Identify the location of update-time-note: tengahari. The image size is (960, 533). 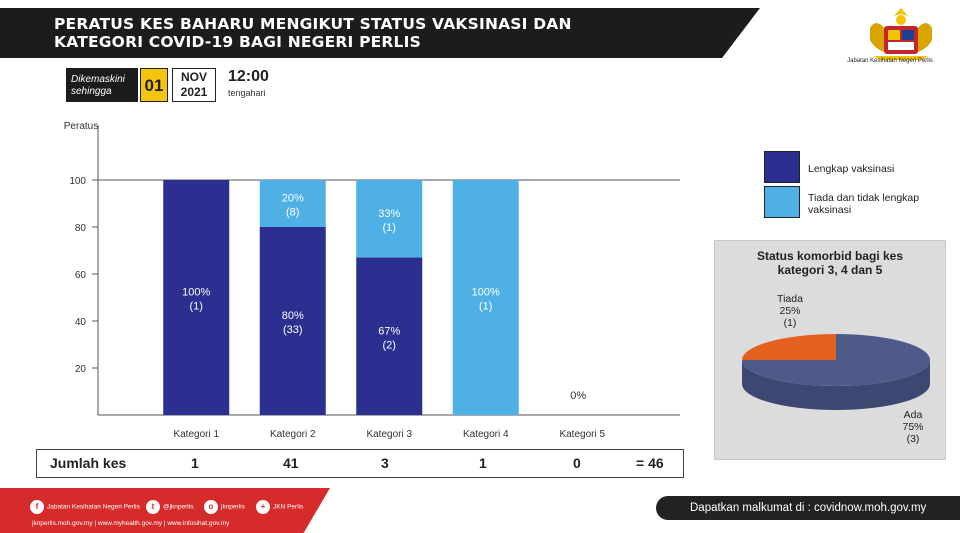
(247, 93).